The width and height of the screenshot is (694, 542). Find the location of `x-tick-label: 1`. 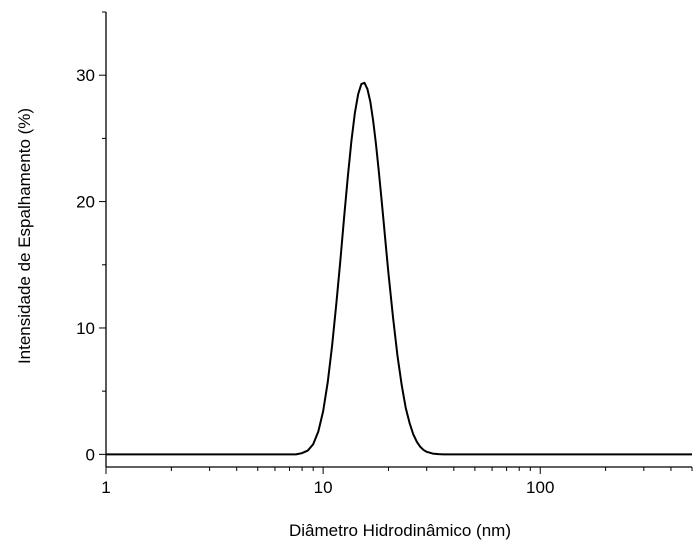

x-tick-label: 1 is located at coordinates (105, 487).